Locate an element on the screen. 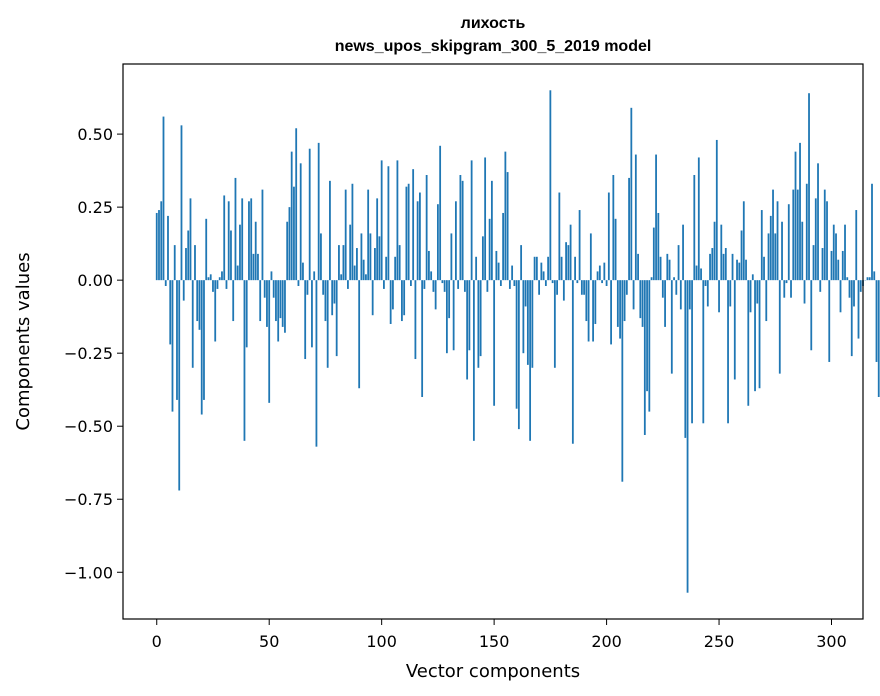 The image size is (880, 696). x-tick-label-250: 250 is located at coordinates (719, 641).